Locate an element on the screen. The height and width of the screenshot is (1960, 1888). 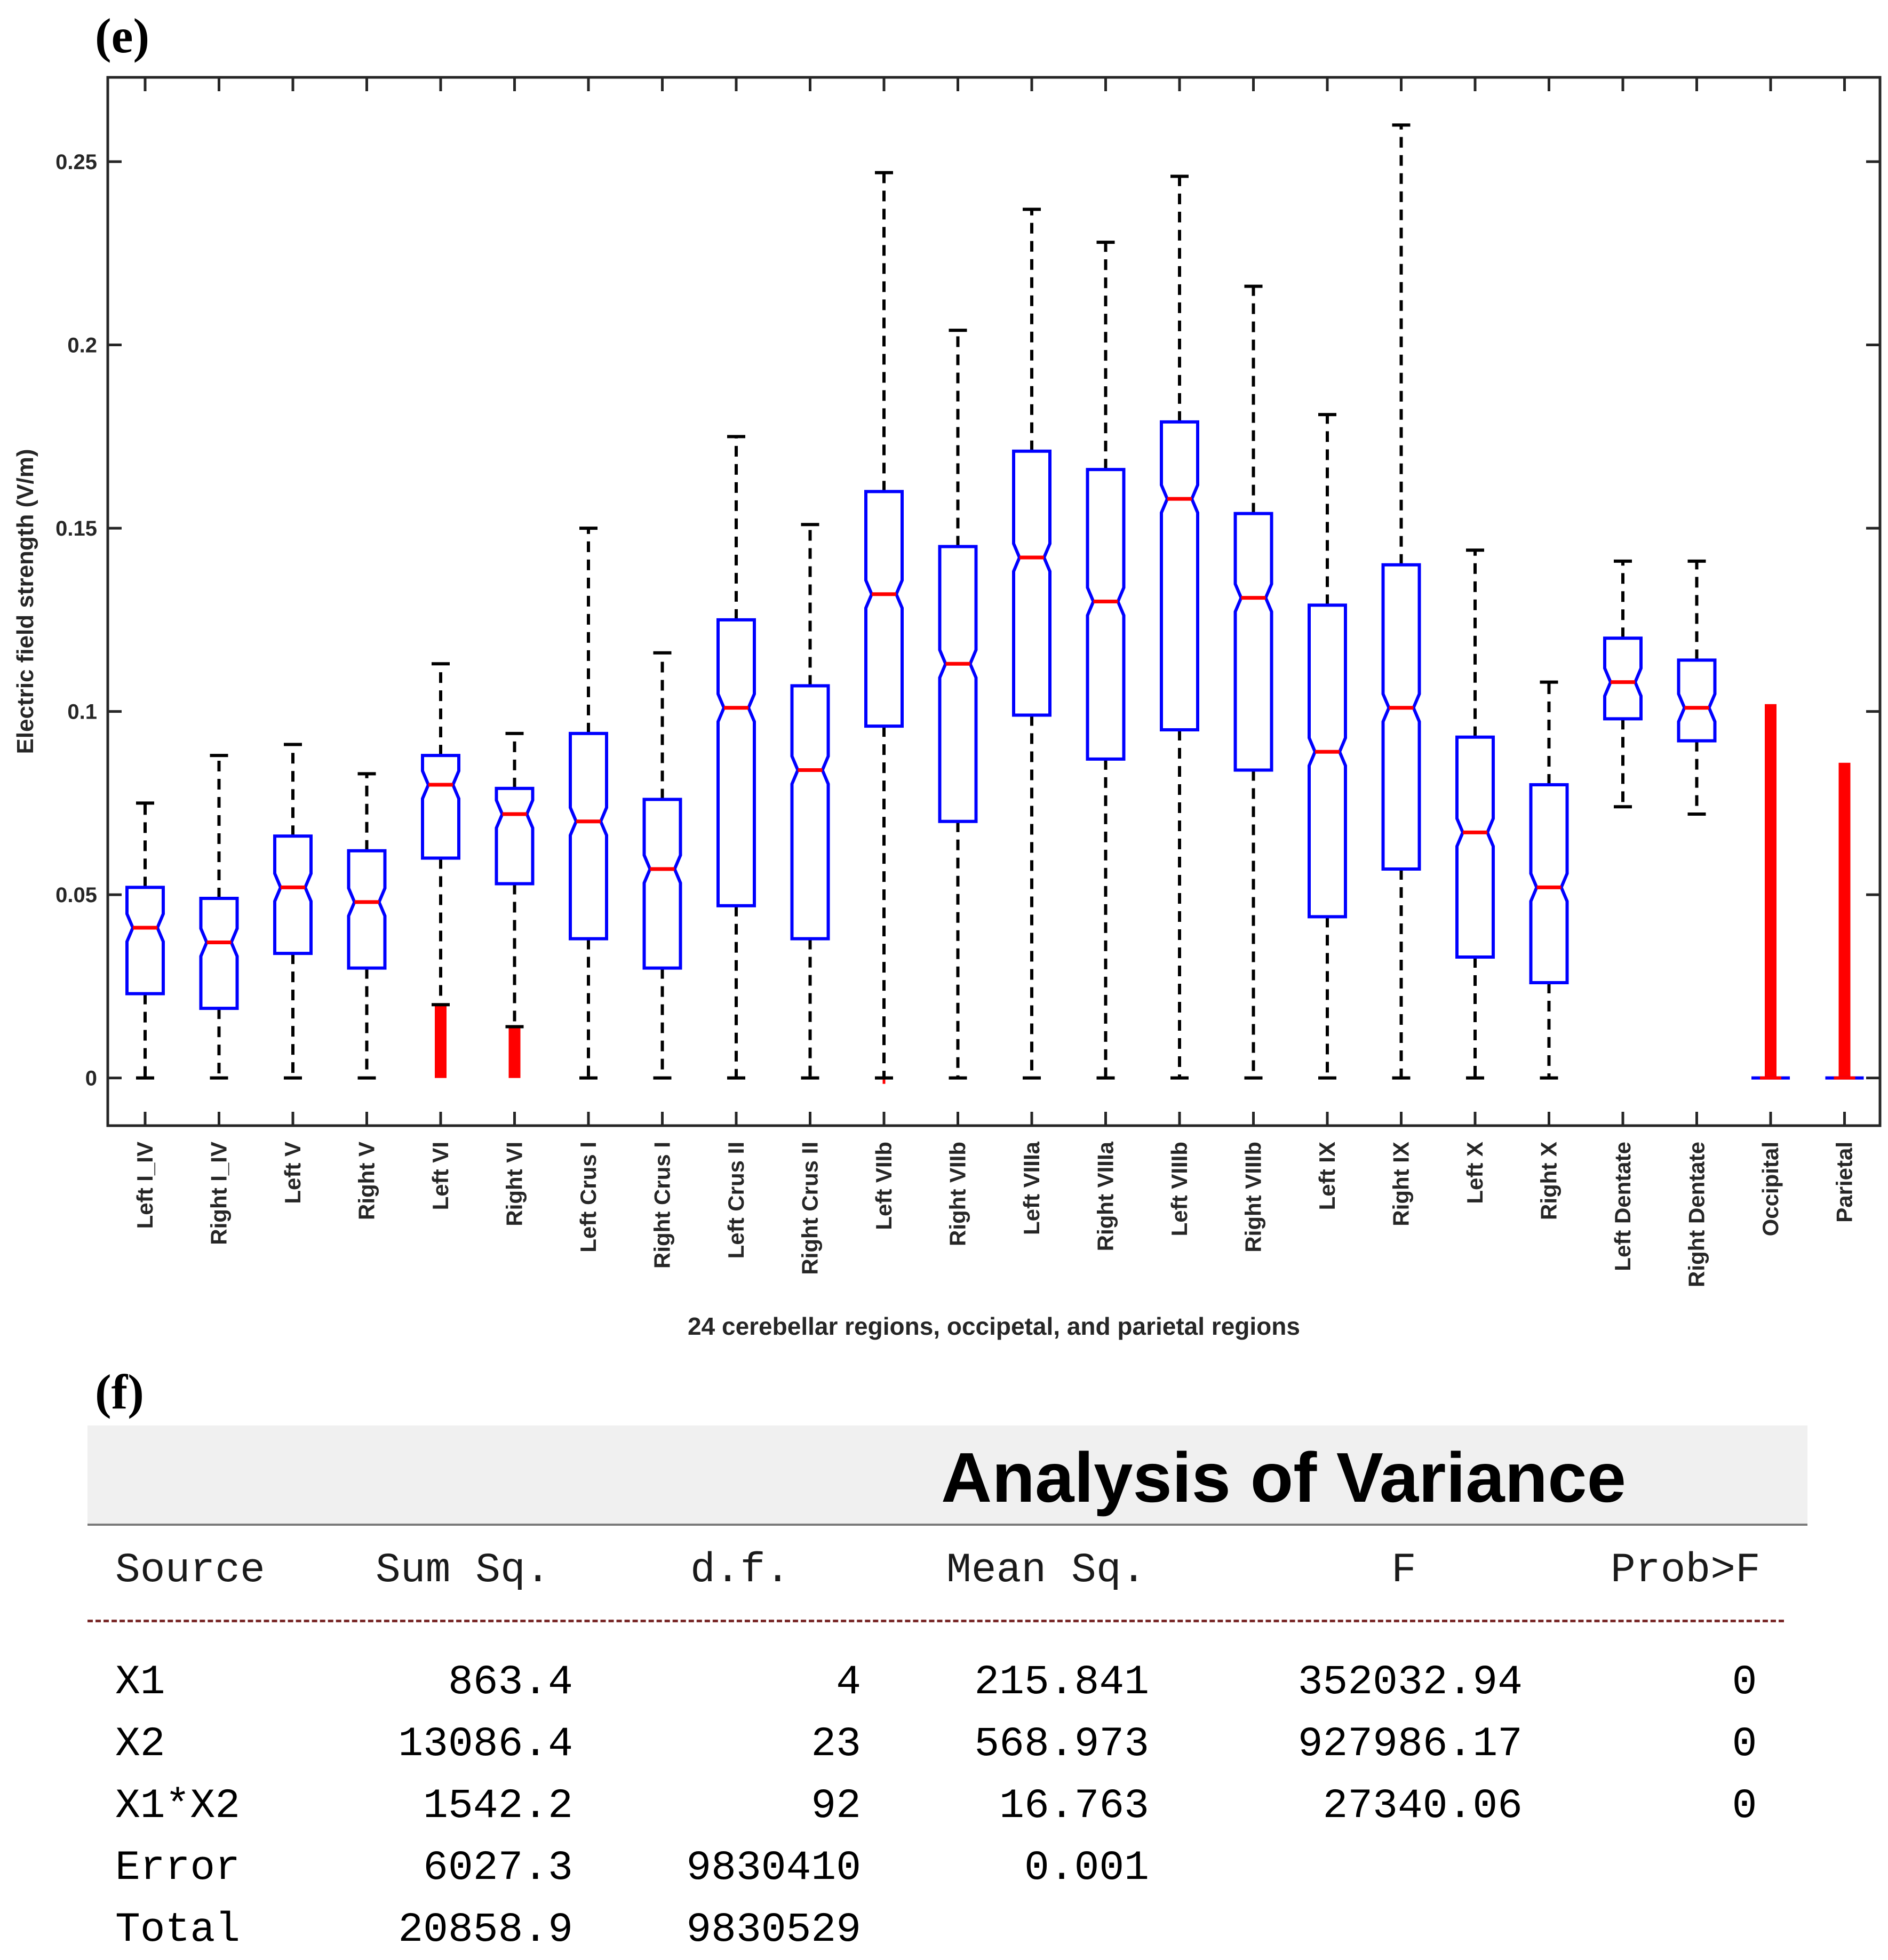
anova-column-header: d.f. is located at coordinates (740, 1570).